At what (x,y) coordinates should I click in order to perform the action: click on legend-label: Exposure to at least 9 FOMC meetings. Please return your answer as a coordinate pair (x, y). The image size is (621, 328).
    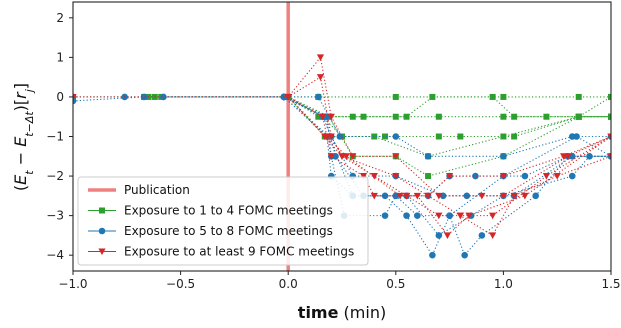
    Looking at the image, I should click on (239, 252).